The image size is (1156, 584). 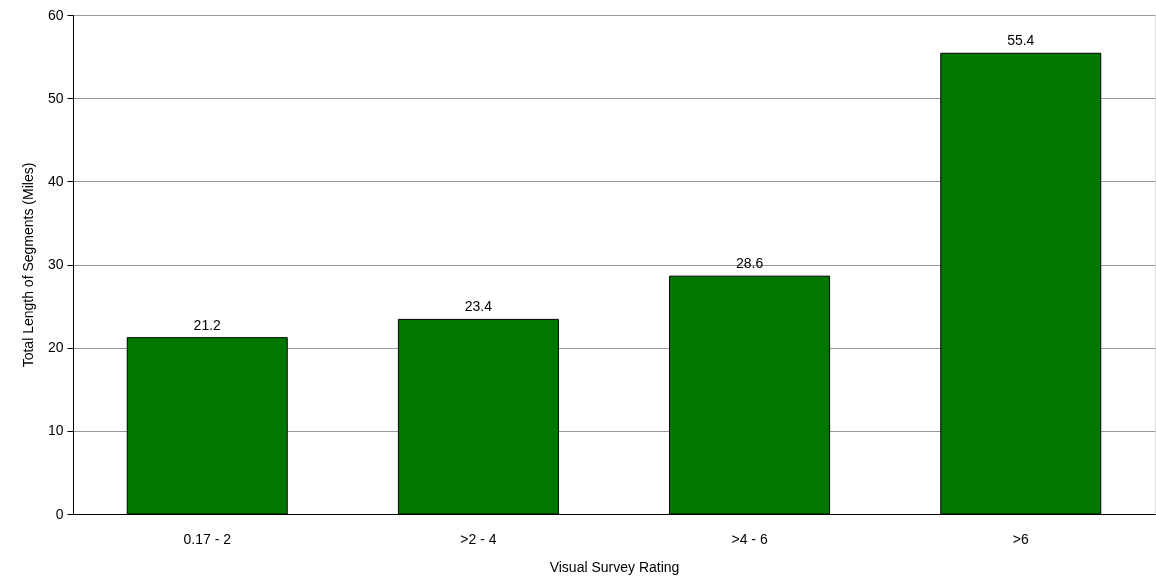 What do you see at coordinates (27, 265) in the screenshot?
I see `y-axis-title: Total Length of Segments (Miles)` at bounding box center [27, 265].